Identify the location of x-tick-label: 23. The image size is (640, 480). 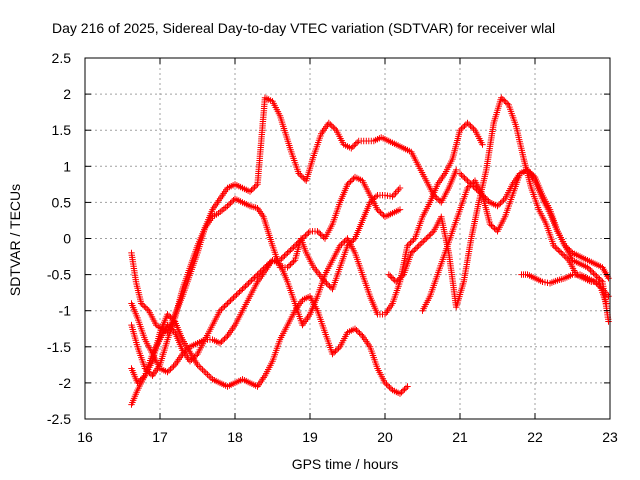
(610, 437).